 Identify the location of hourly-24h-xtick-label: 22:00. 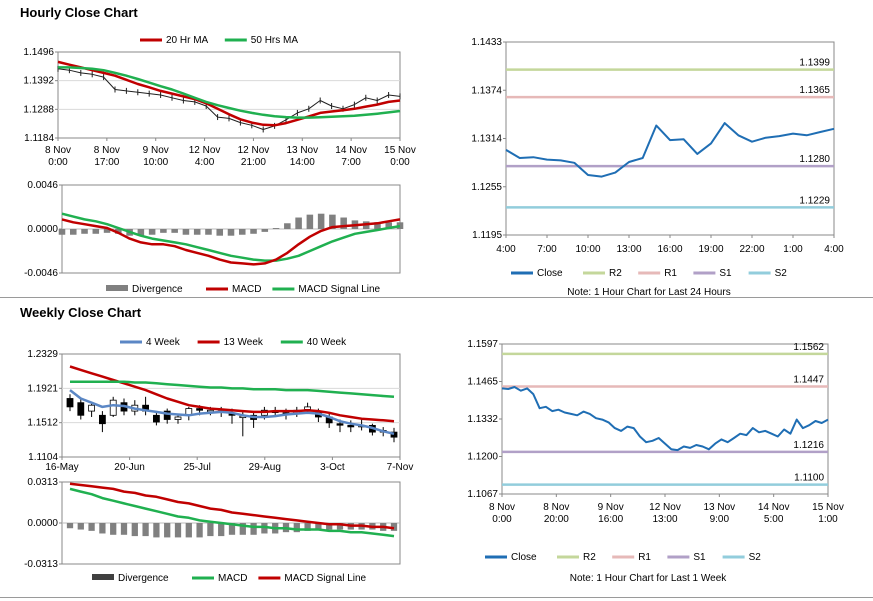
(751, 249).